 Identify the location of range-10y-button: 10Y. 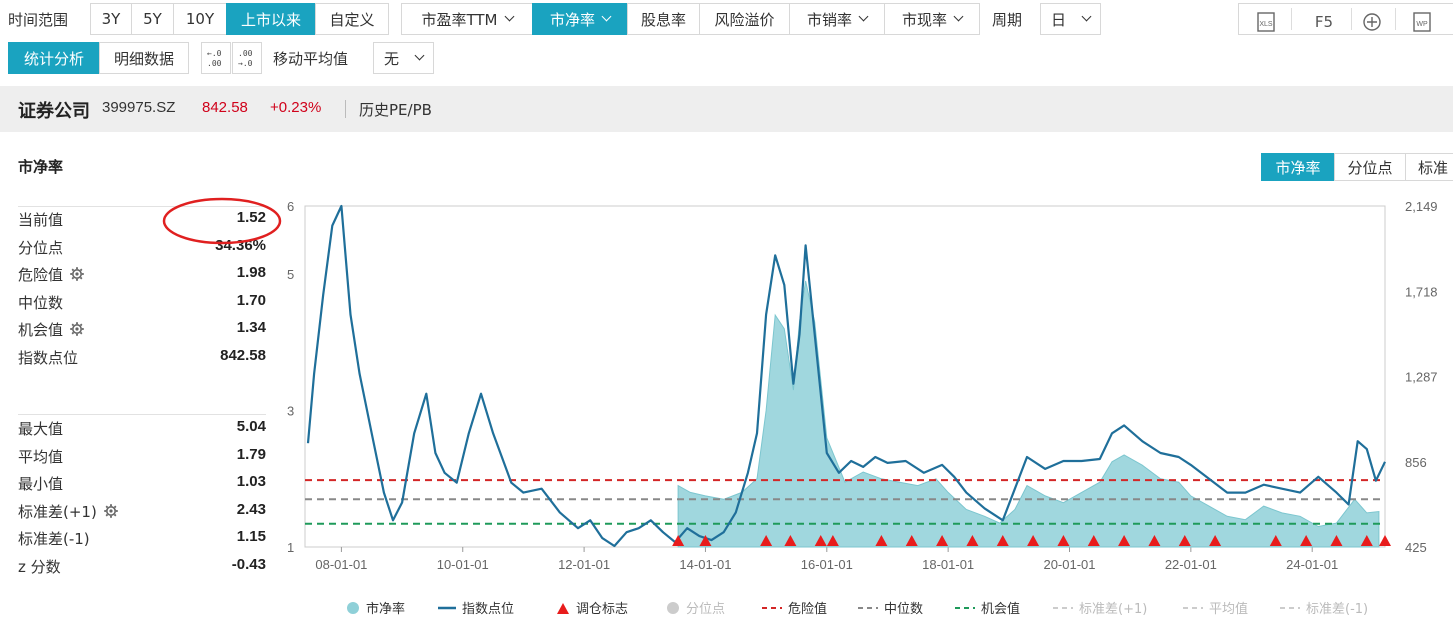
(200, 19).